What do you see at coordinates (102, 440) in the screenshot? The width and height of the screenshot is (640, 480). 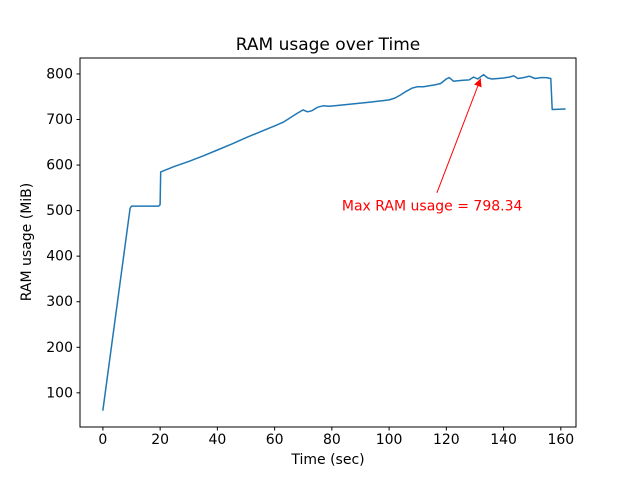 I see `x-tick-label: 0` at bounding box center [102, 440].